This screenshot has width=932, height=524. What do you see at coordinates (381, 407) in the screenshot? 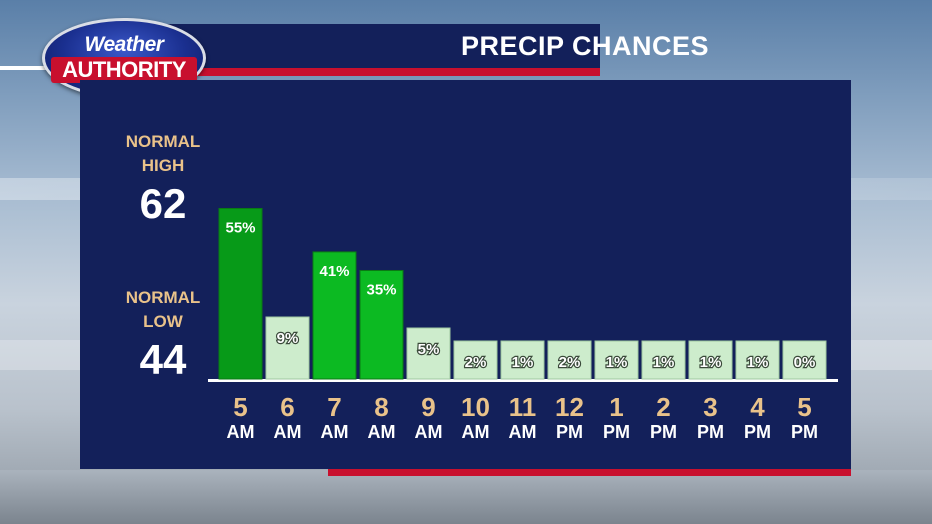
I see `x-tick-hour-3: 8` at bounding box center [381, 407].